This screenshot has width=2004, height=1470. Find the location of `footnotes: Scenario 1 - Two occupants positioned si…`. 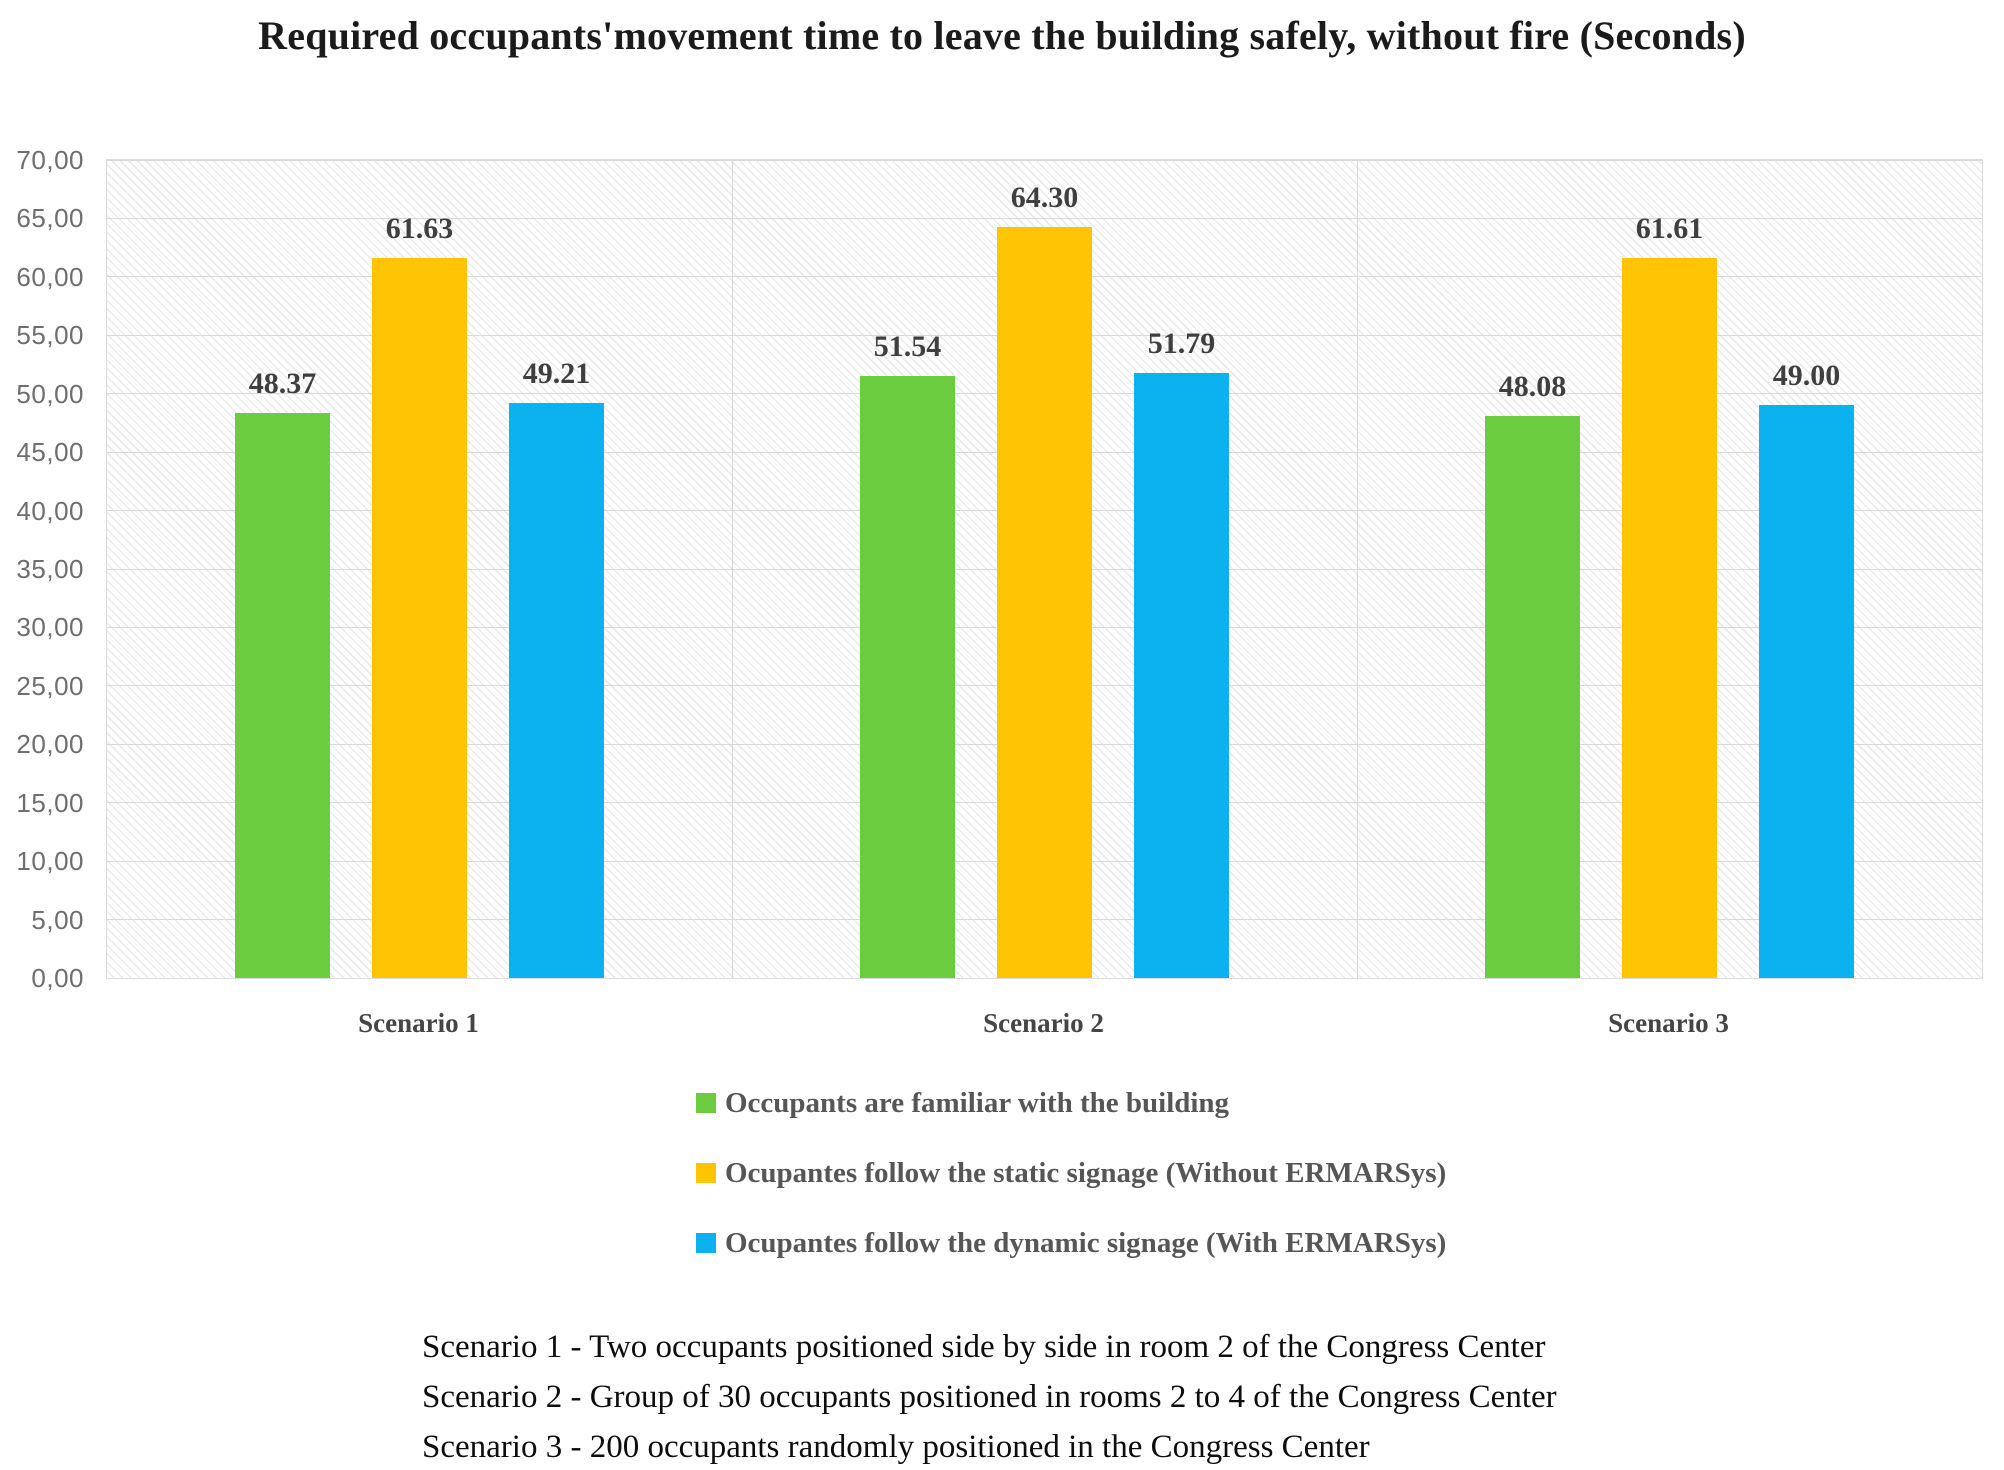

footnotes: Scenario 1 - Two occupants positioned si… is located at coordinates (989, 1396).